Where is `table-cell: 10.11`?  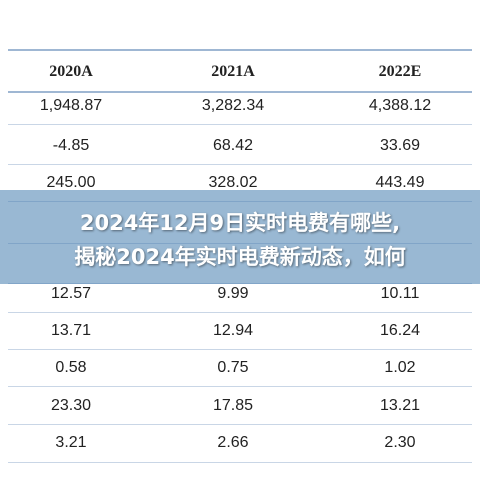
table-cell: 10.11 is located at coordinates (400, 293).